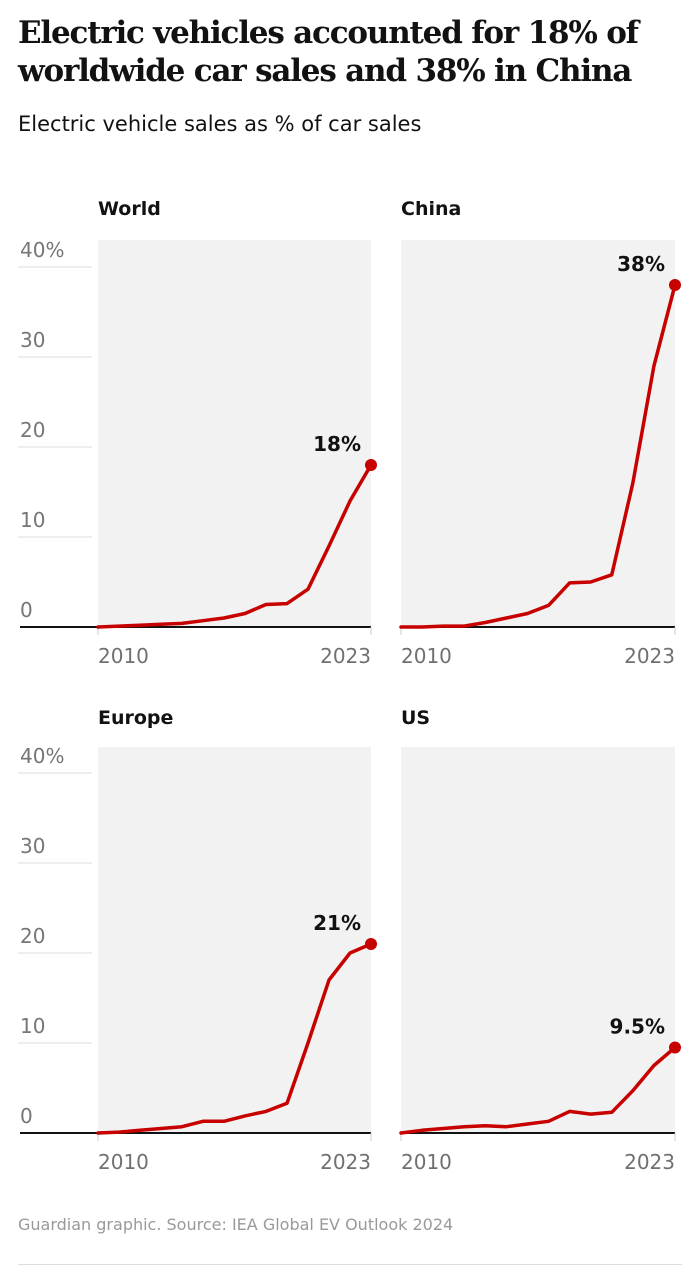 Image resolution: width=700 pixels, height=1270 pixels. Describe the element at coordinates (415, 718) in the screenshot. I see `panel-title: US` at that location.